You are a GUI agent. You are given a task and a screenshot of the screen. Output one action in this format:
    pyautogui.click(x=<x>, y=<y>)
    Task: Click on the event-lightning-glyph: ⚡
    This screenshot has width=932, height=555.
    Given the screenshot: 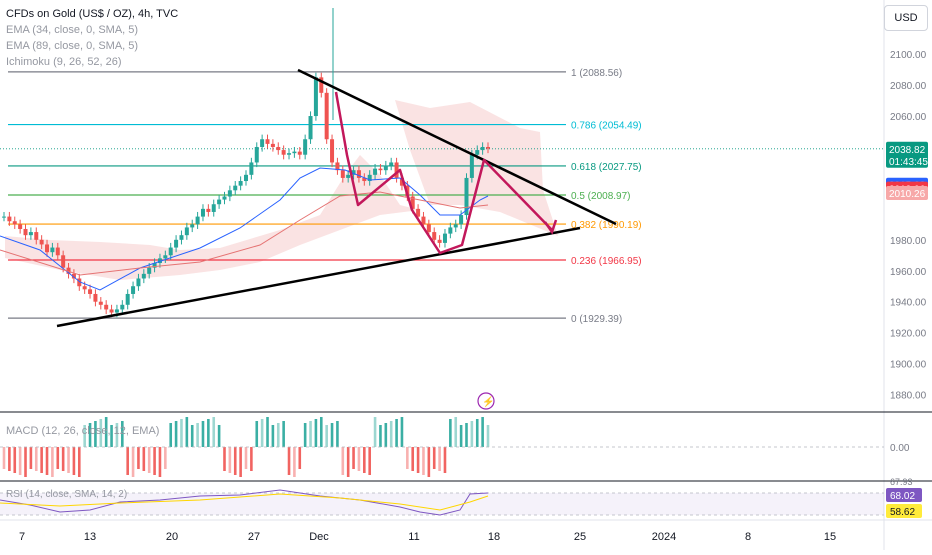 What is the action you would take?
    pyautogui.click(x=488, y=401)
    